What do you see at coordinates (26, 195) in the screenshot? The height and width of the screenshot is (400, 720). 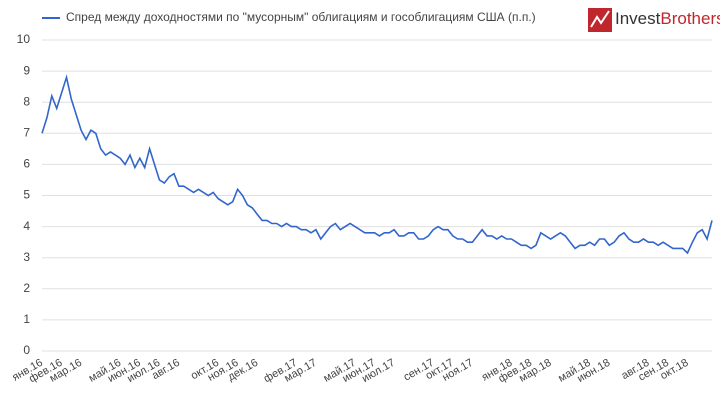 I see `y-tick-label: 5` at bounding box center [26, 195].